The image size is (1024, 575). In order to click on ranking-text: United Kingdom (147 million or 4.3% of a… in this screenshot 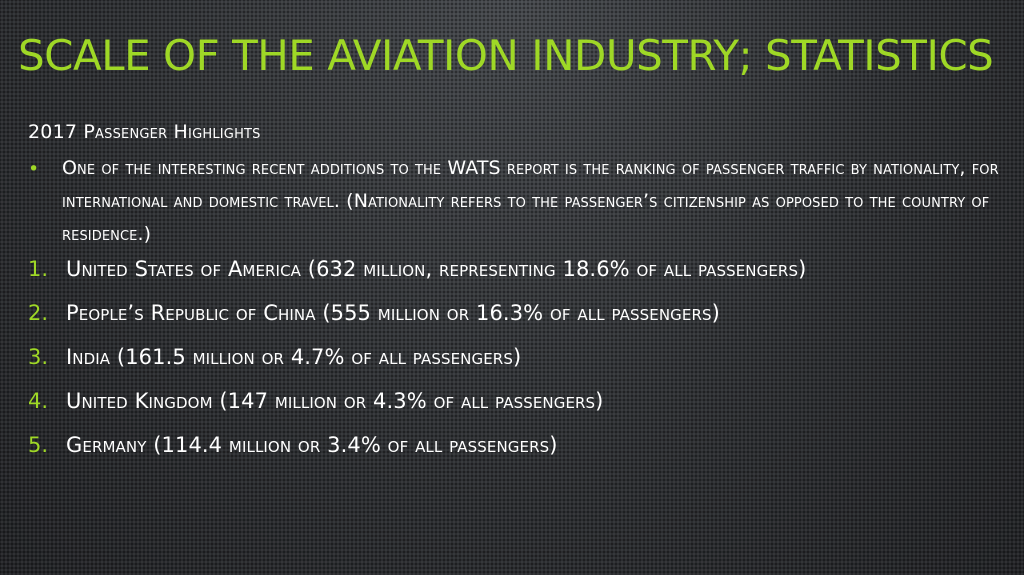, I will do `click(335, 401)`.